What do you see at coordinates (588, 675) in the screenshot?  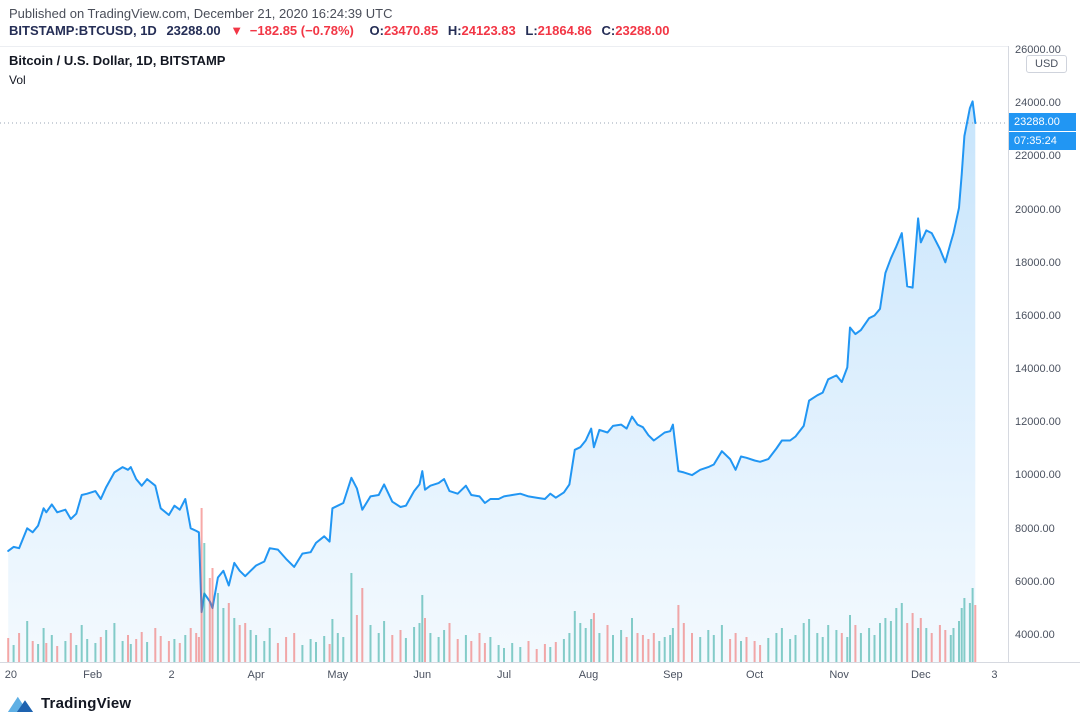 I see `time-axis-label: Aug` at bounding box center [588, 675].